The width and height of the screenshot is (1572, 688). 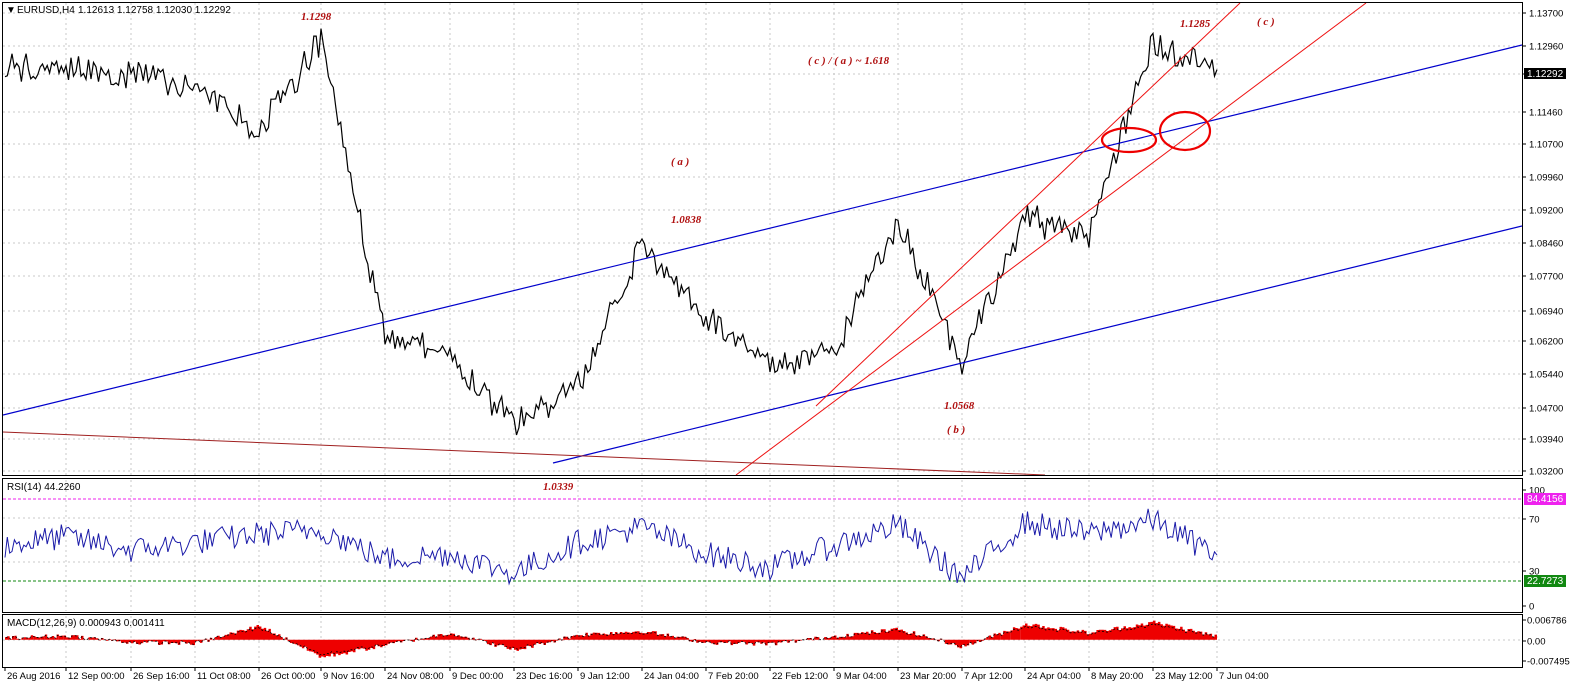 What do you see at coordinates (1537, 491) in the screenshot?
I see `rsi-tick-label: 100` at bounding box center [1537, 491].